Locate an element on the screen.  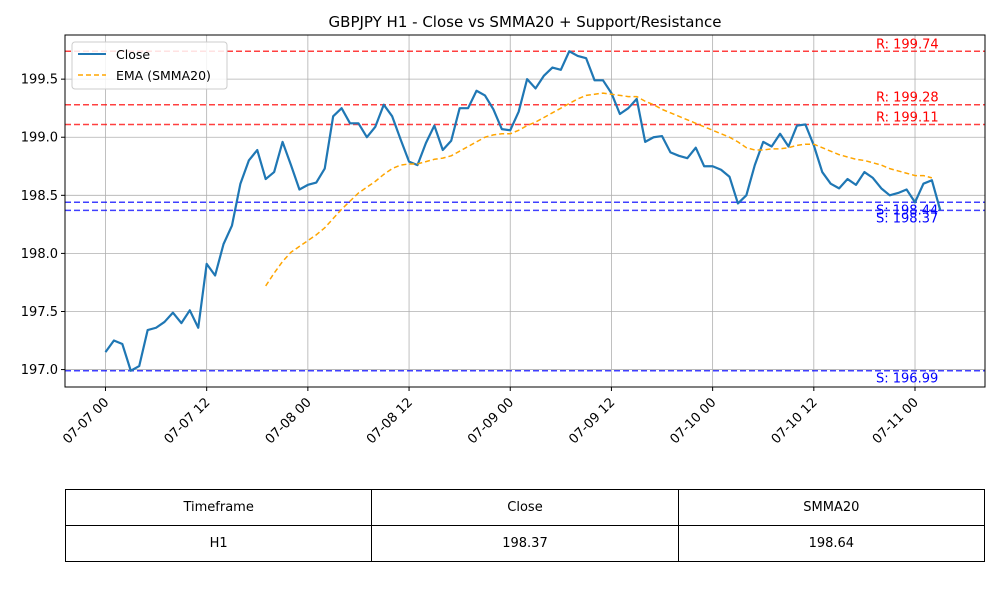
cell-timeframe: H1 is located at coordinates (218, 543).